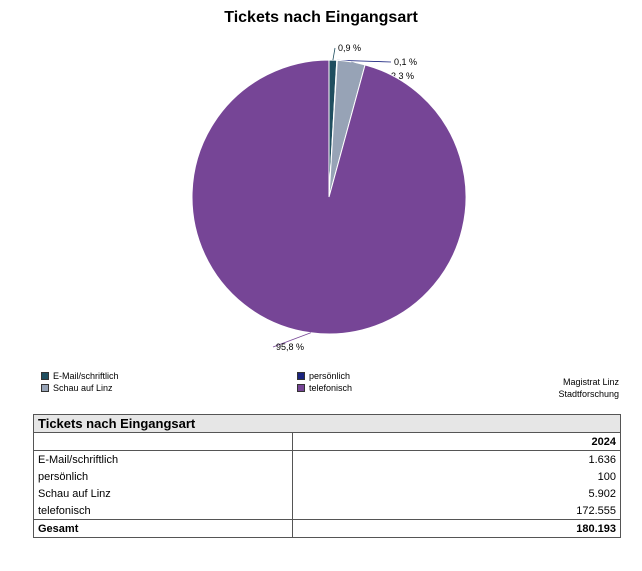  I want to click on table-total-value: 180.193, so click(456, 528).